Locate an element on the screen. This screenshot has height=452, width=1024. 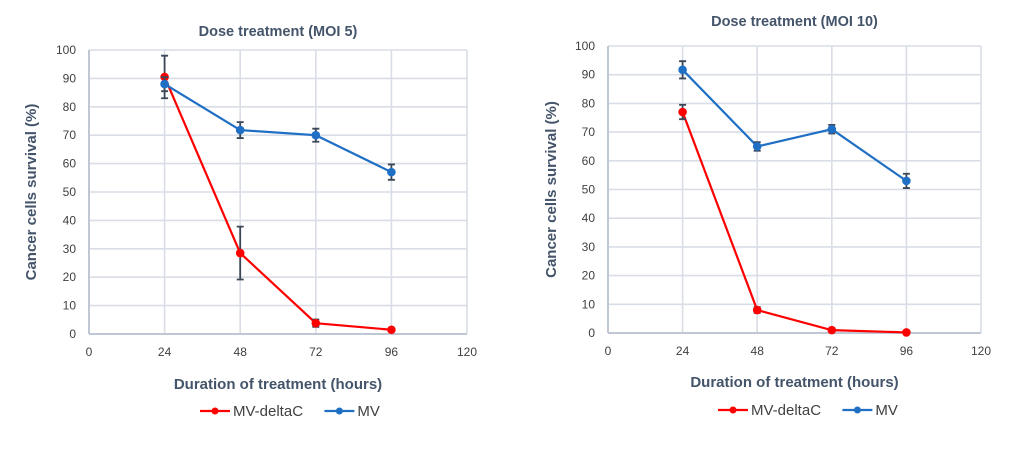
chart-title: Dose treatment (MOI 5) is located at coordinates (278, 32).